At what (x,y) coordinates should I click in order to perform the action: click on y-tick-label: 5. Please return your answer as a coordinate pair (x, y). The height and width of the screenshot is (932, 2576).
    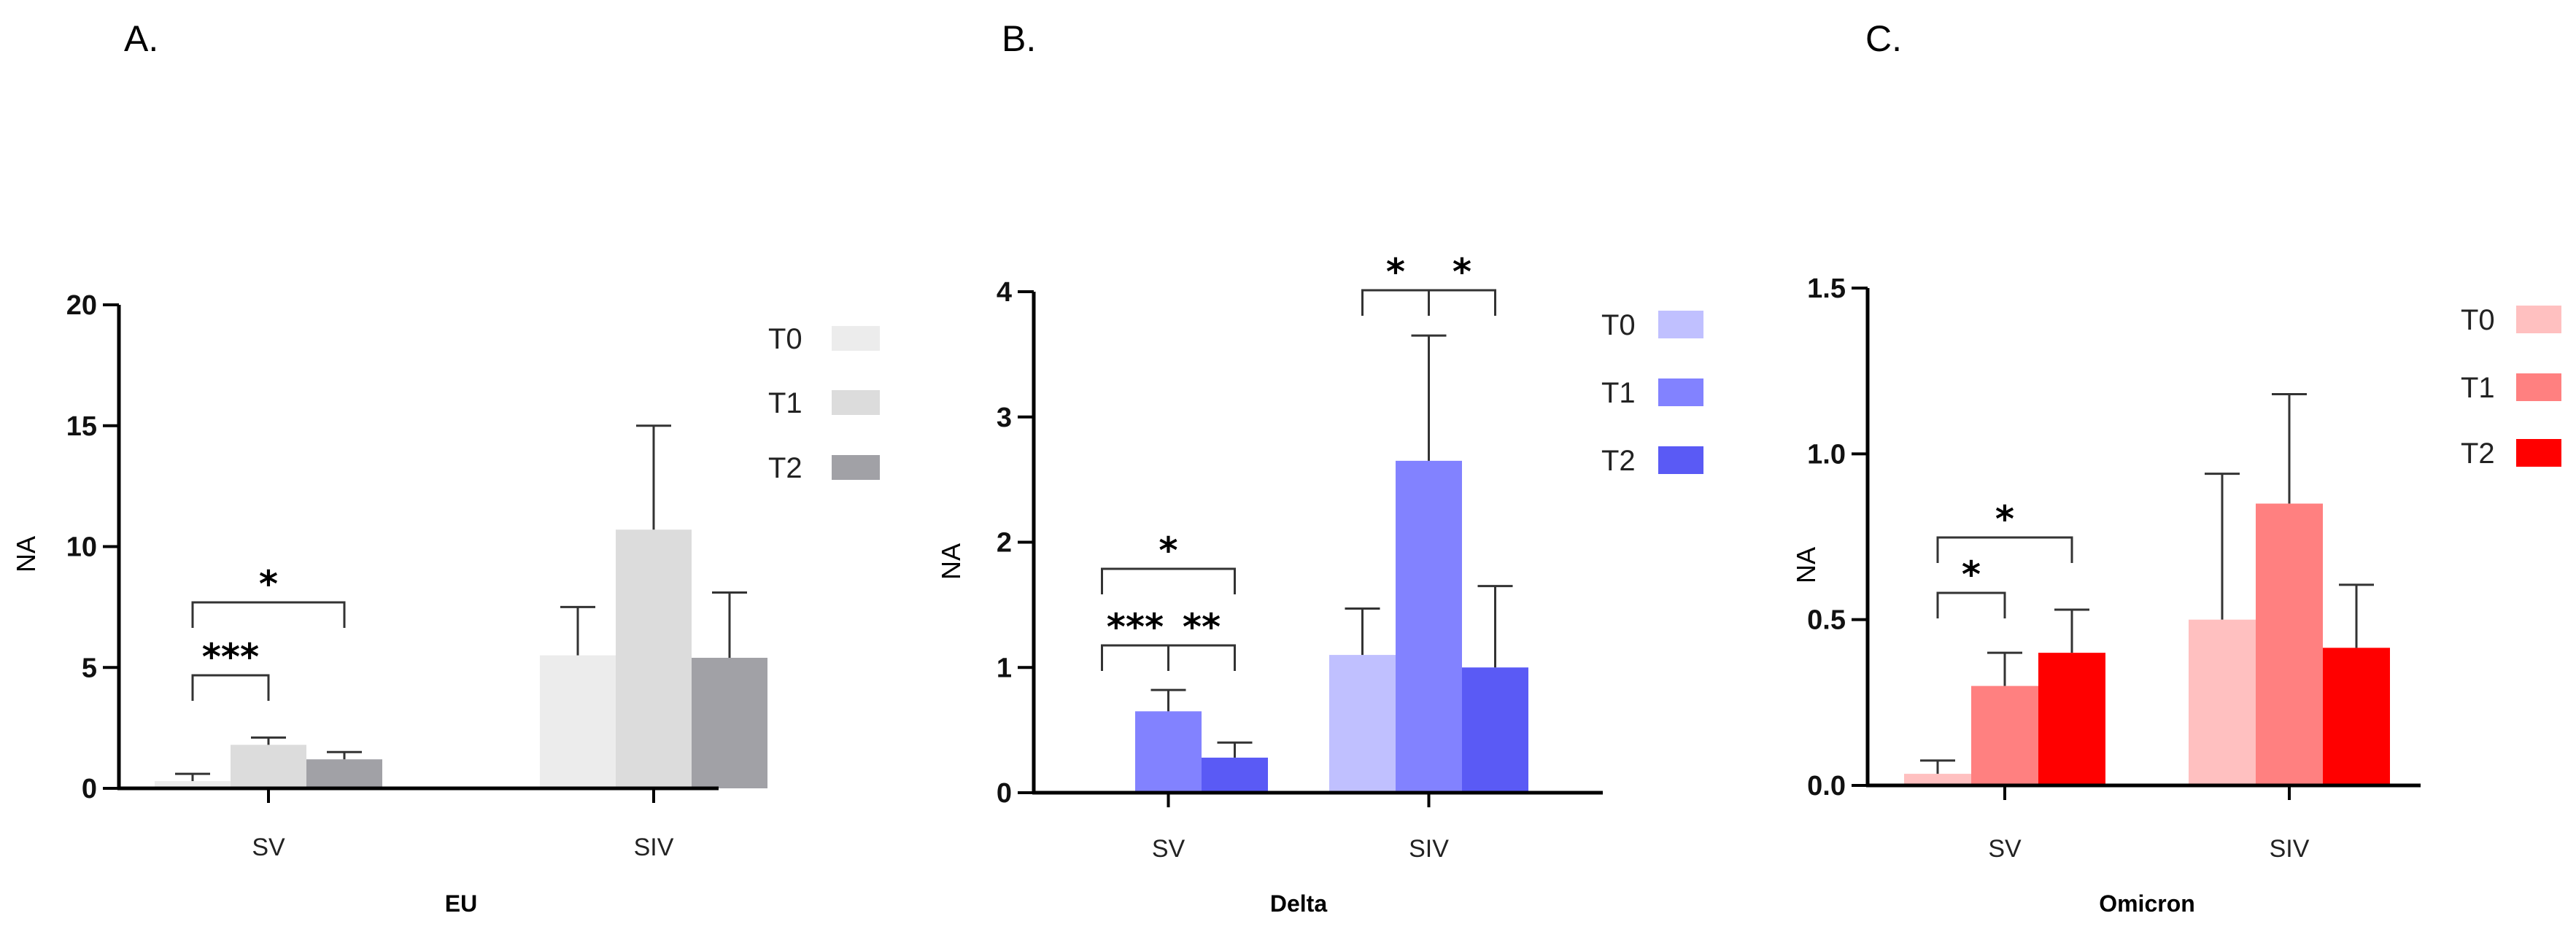
    Looking at the image, I should click on (89, 668).